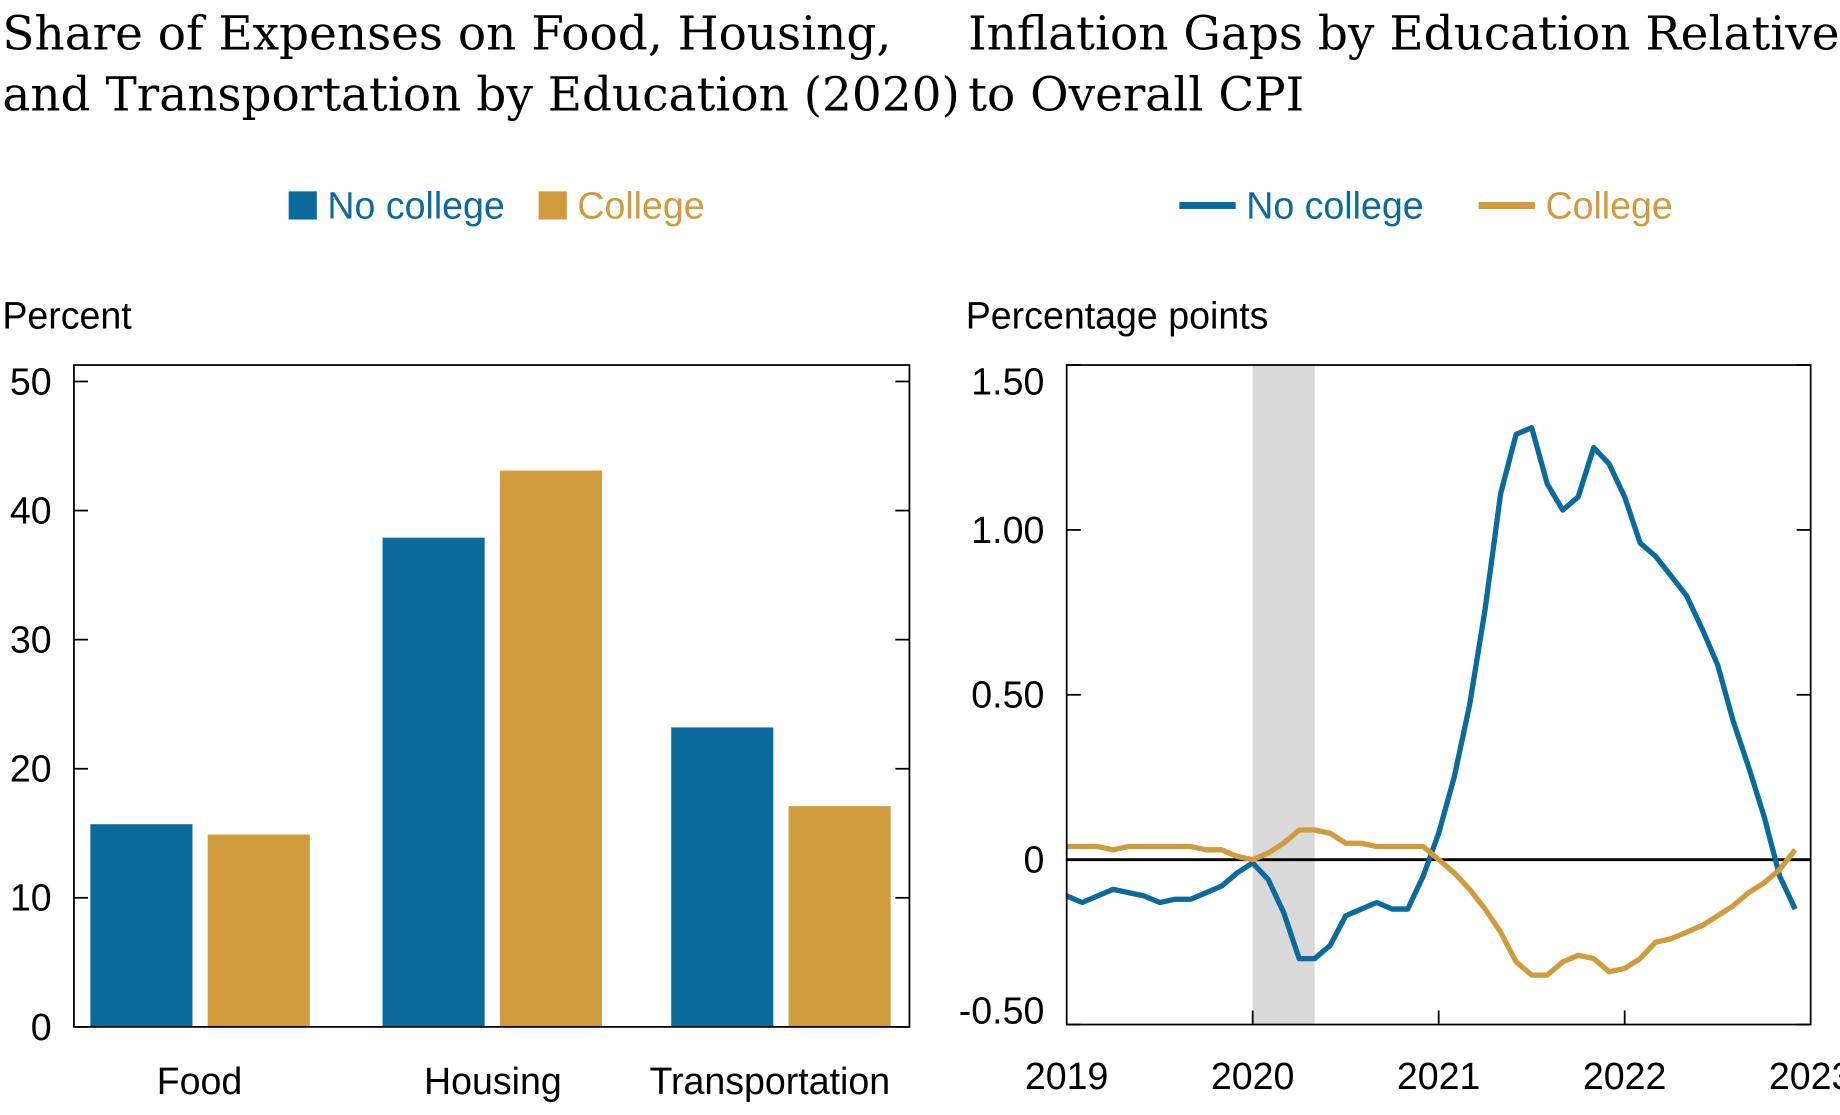 This screenshot has height=1115, width=1840. I want to click on bar-housing-no-college, so click(433, 782).